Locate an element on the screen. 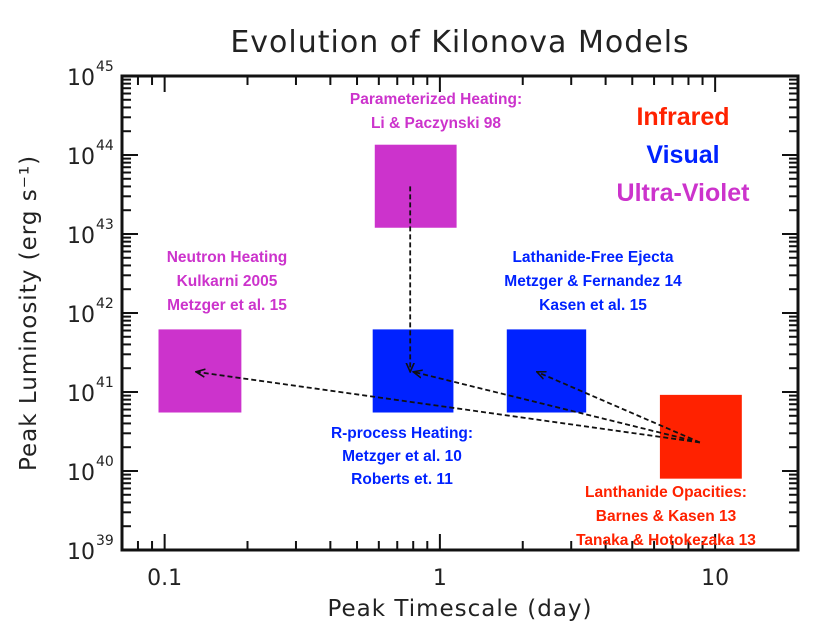 Image resolution: width=830 pixels, height=632 pixels. y-tick-label: 10 45 is located at coordinates (90, 75).